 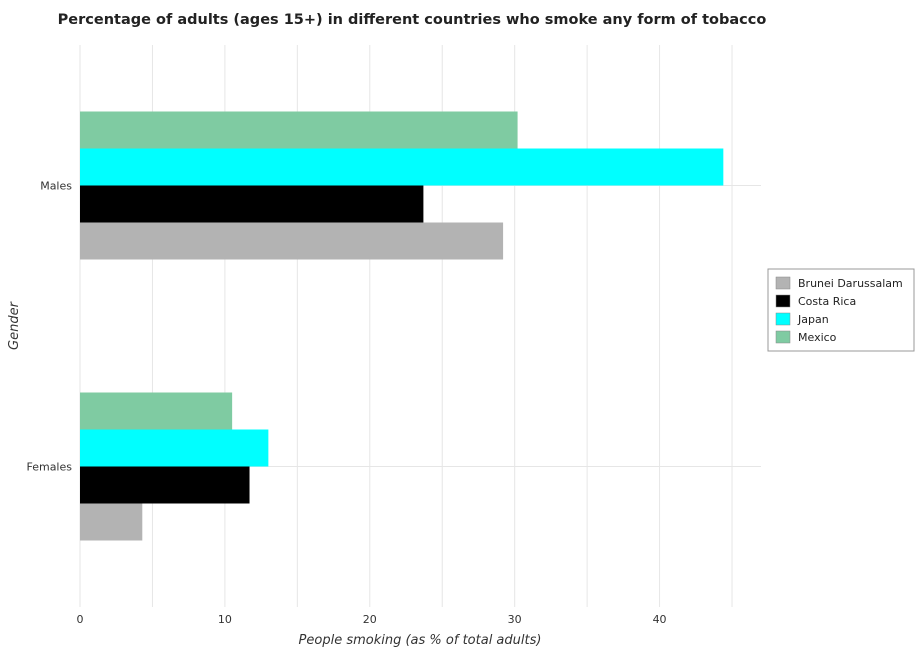 What do you see at coordinates (515, 619) in the screenshot?
I see `x-tick-label: 30` at bounding box center [515, 619].